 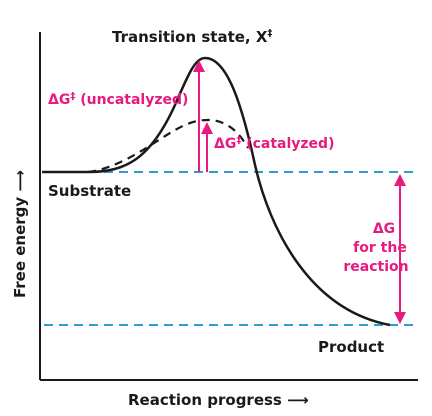 What do you see at coordinates (20, 234) in the screenshot?
I see `y-axis-label: Free energy ⟶` at bounding box center [20, 234].